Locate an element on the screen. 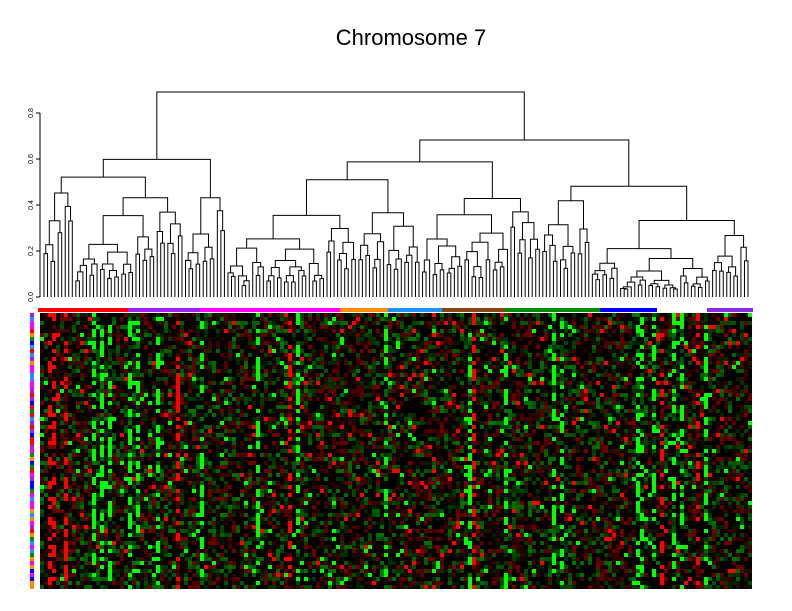 The width and height of the screenshot is (792, 611). row-group-band is located at coordinates (32, 387).